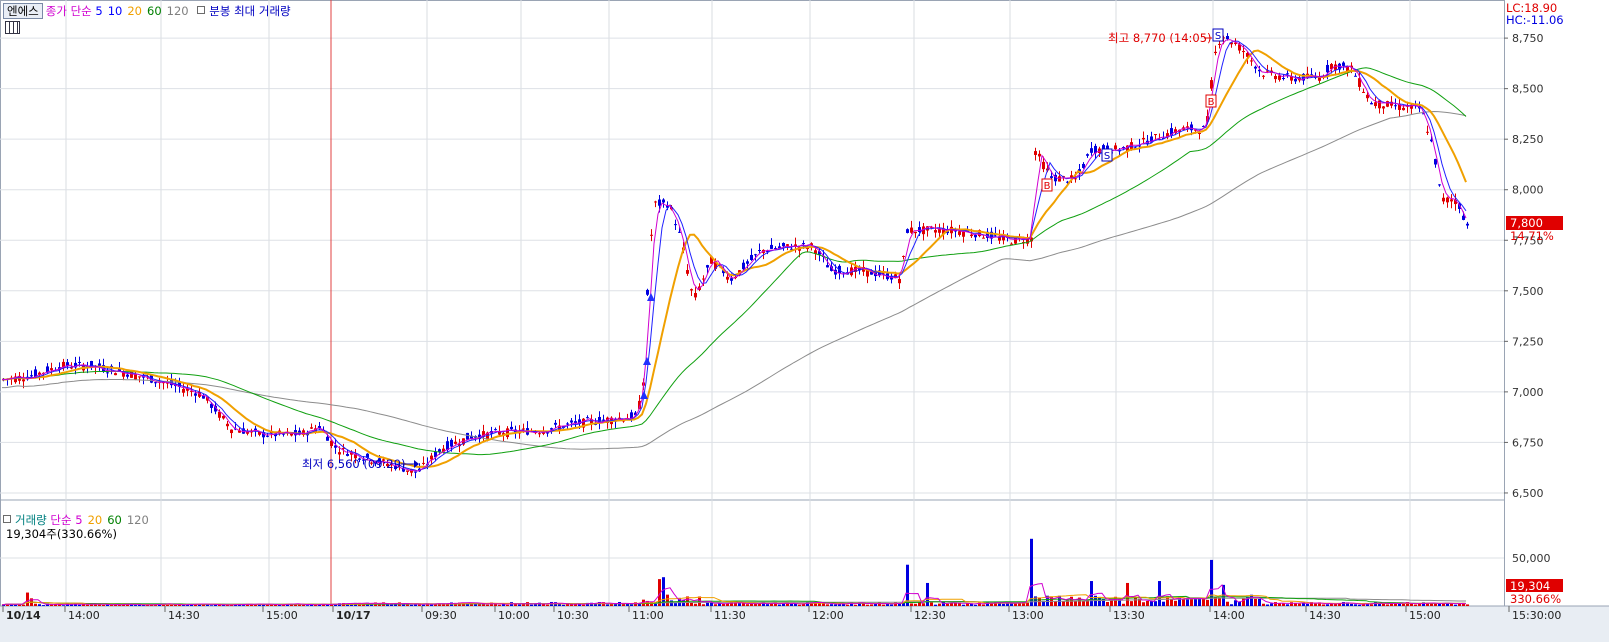 This screenshot has height=642, width=1609. Describe the element at coordinates (201, 10) in the screenshot. I see `options-square-icon` at that location.